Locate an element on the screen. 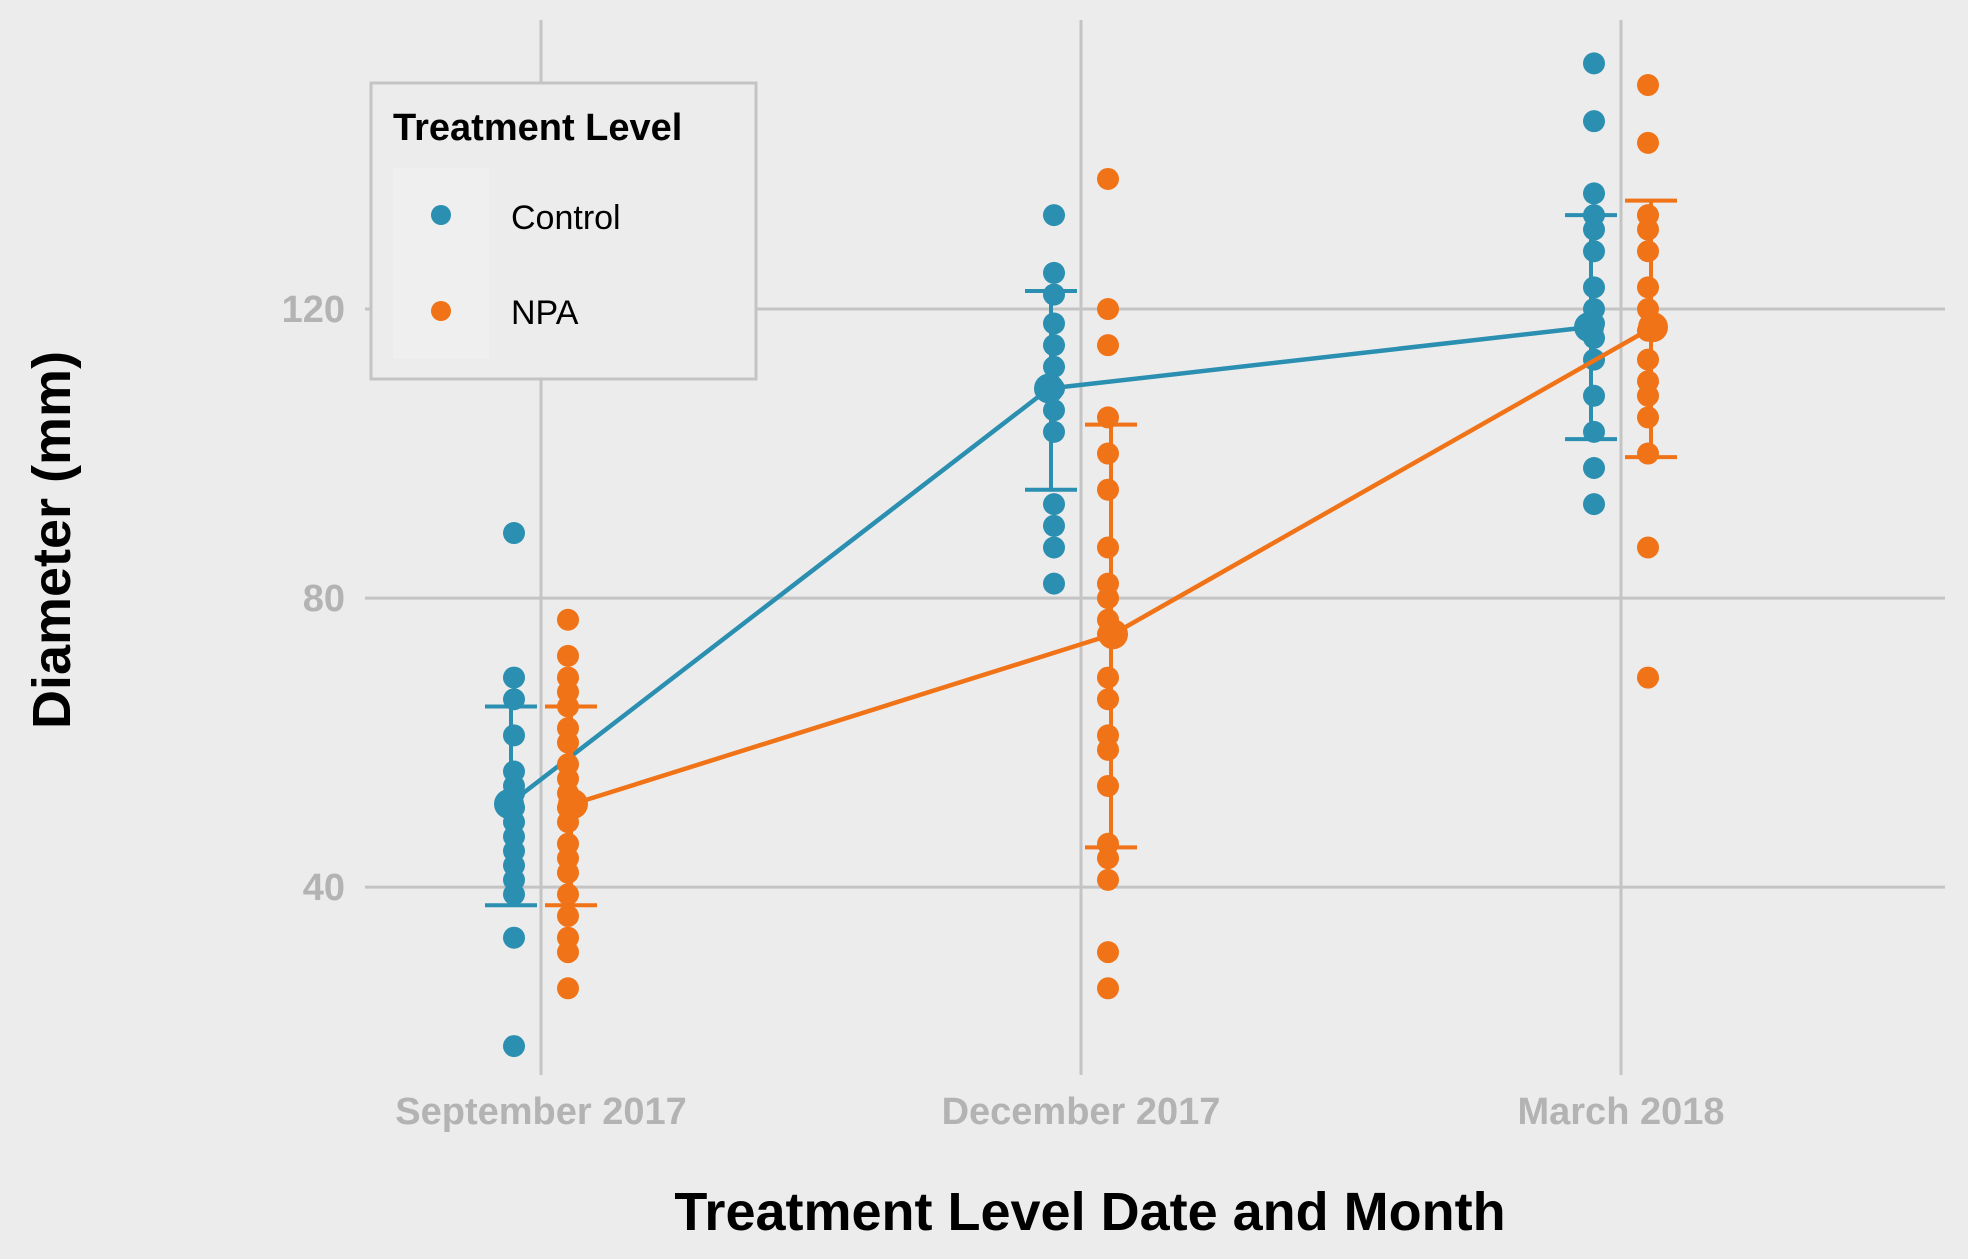 The width and height of the screenshot is (1968, 1259). legend-label-npa: NPA is located at coordinates (545, 313).